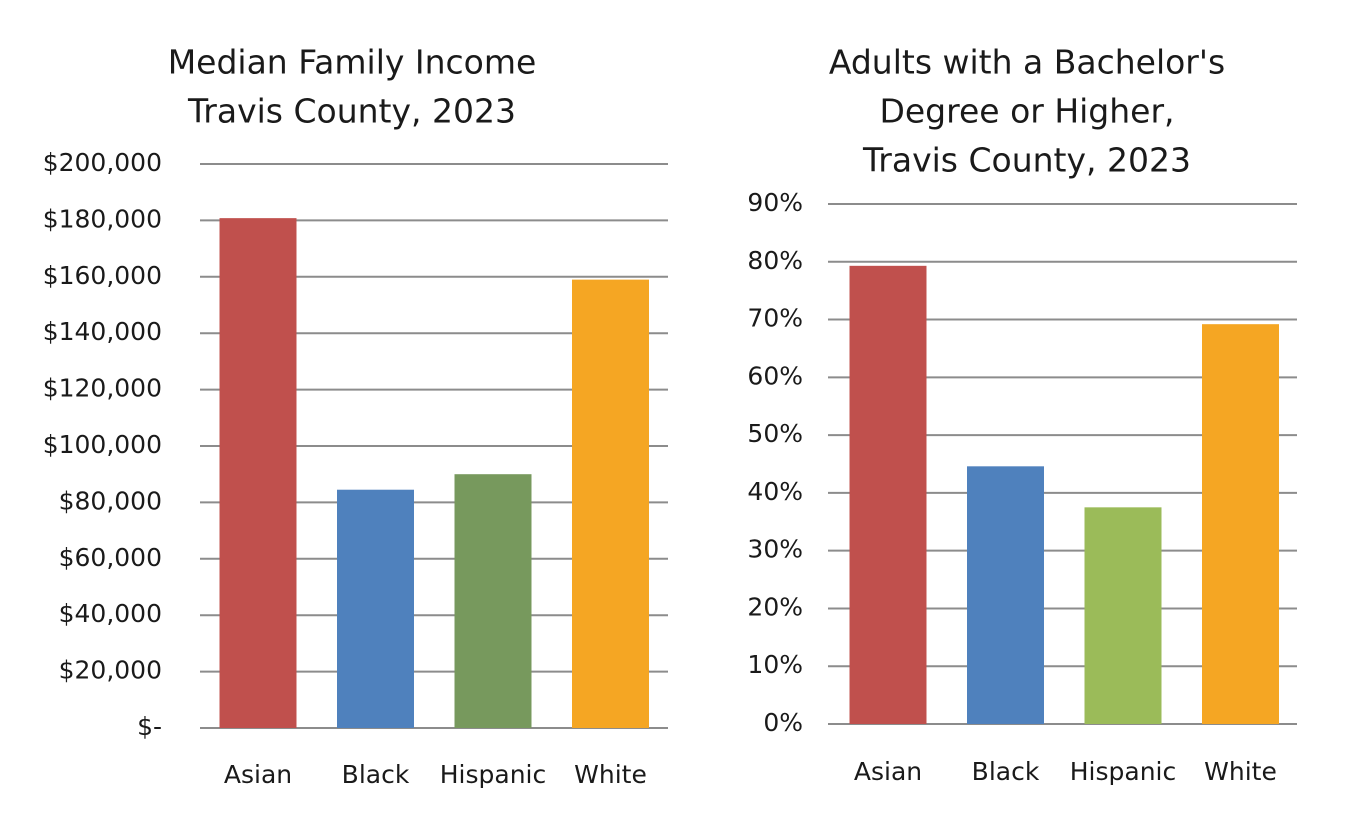 This screenshot has height=839, width=1349. I want to click on y-tick-label: $140,000, so click(102, 331).